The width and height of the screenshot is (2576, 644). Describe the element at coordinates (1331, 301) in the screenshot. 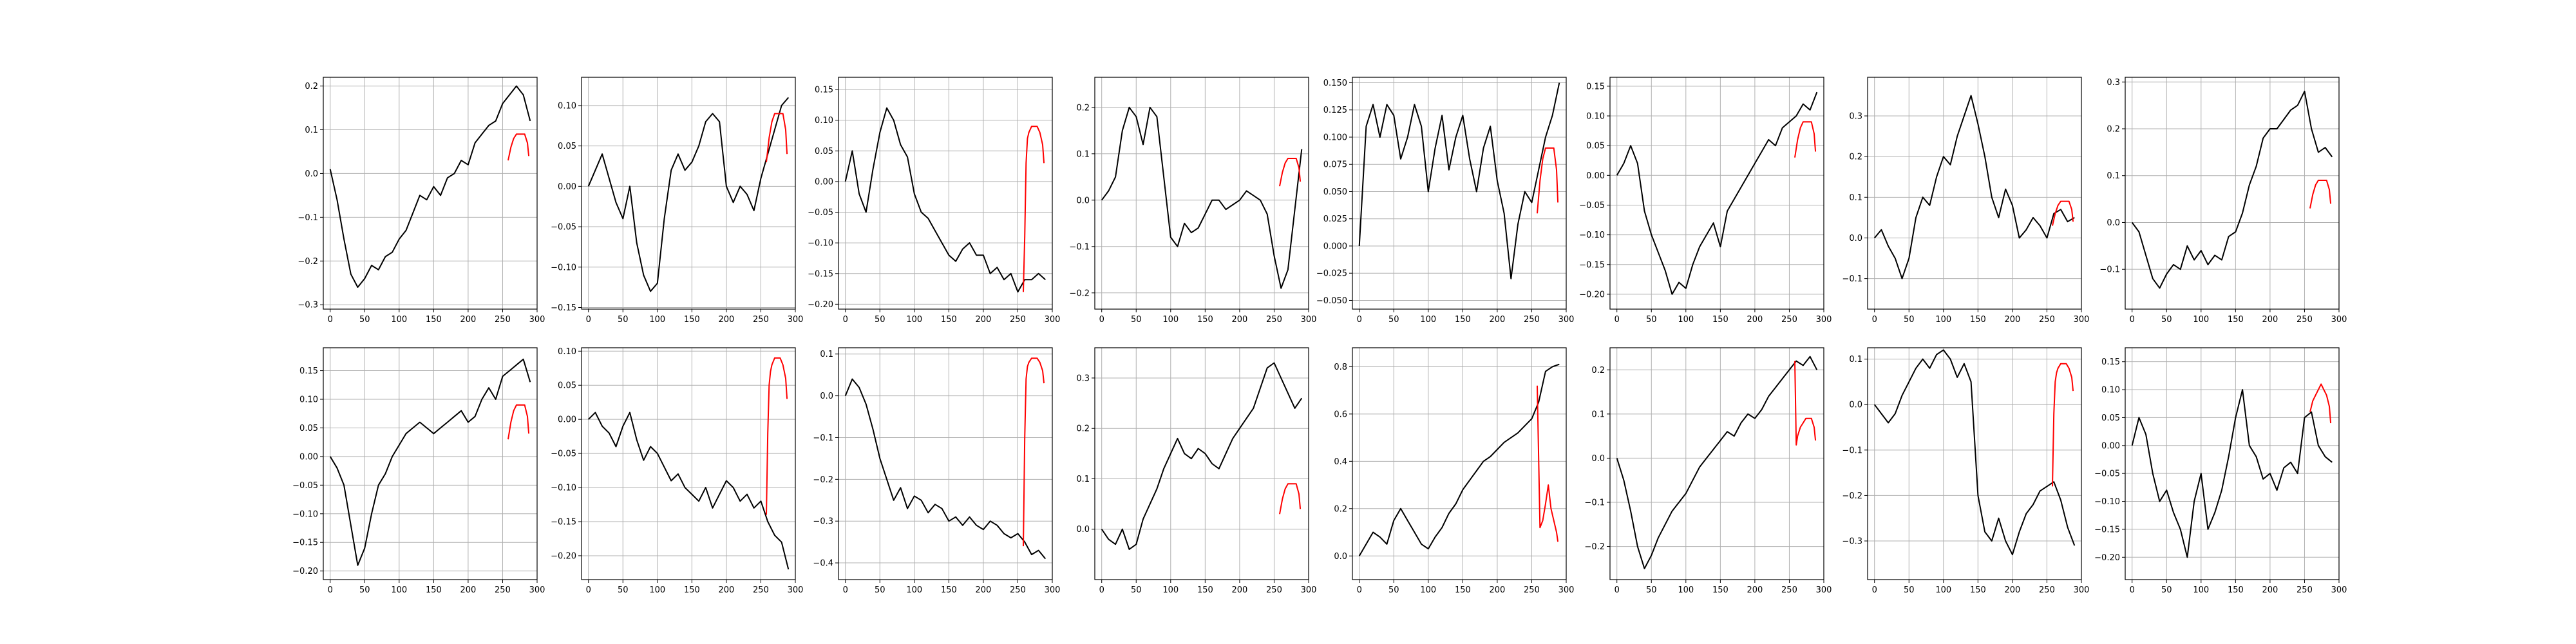

I see `y-tick-label: −0.050` at that location.